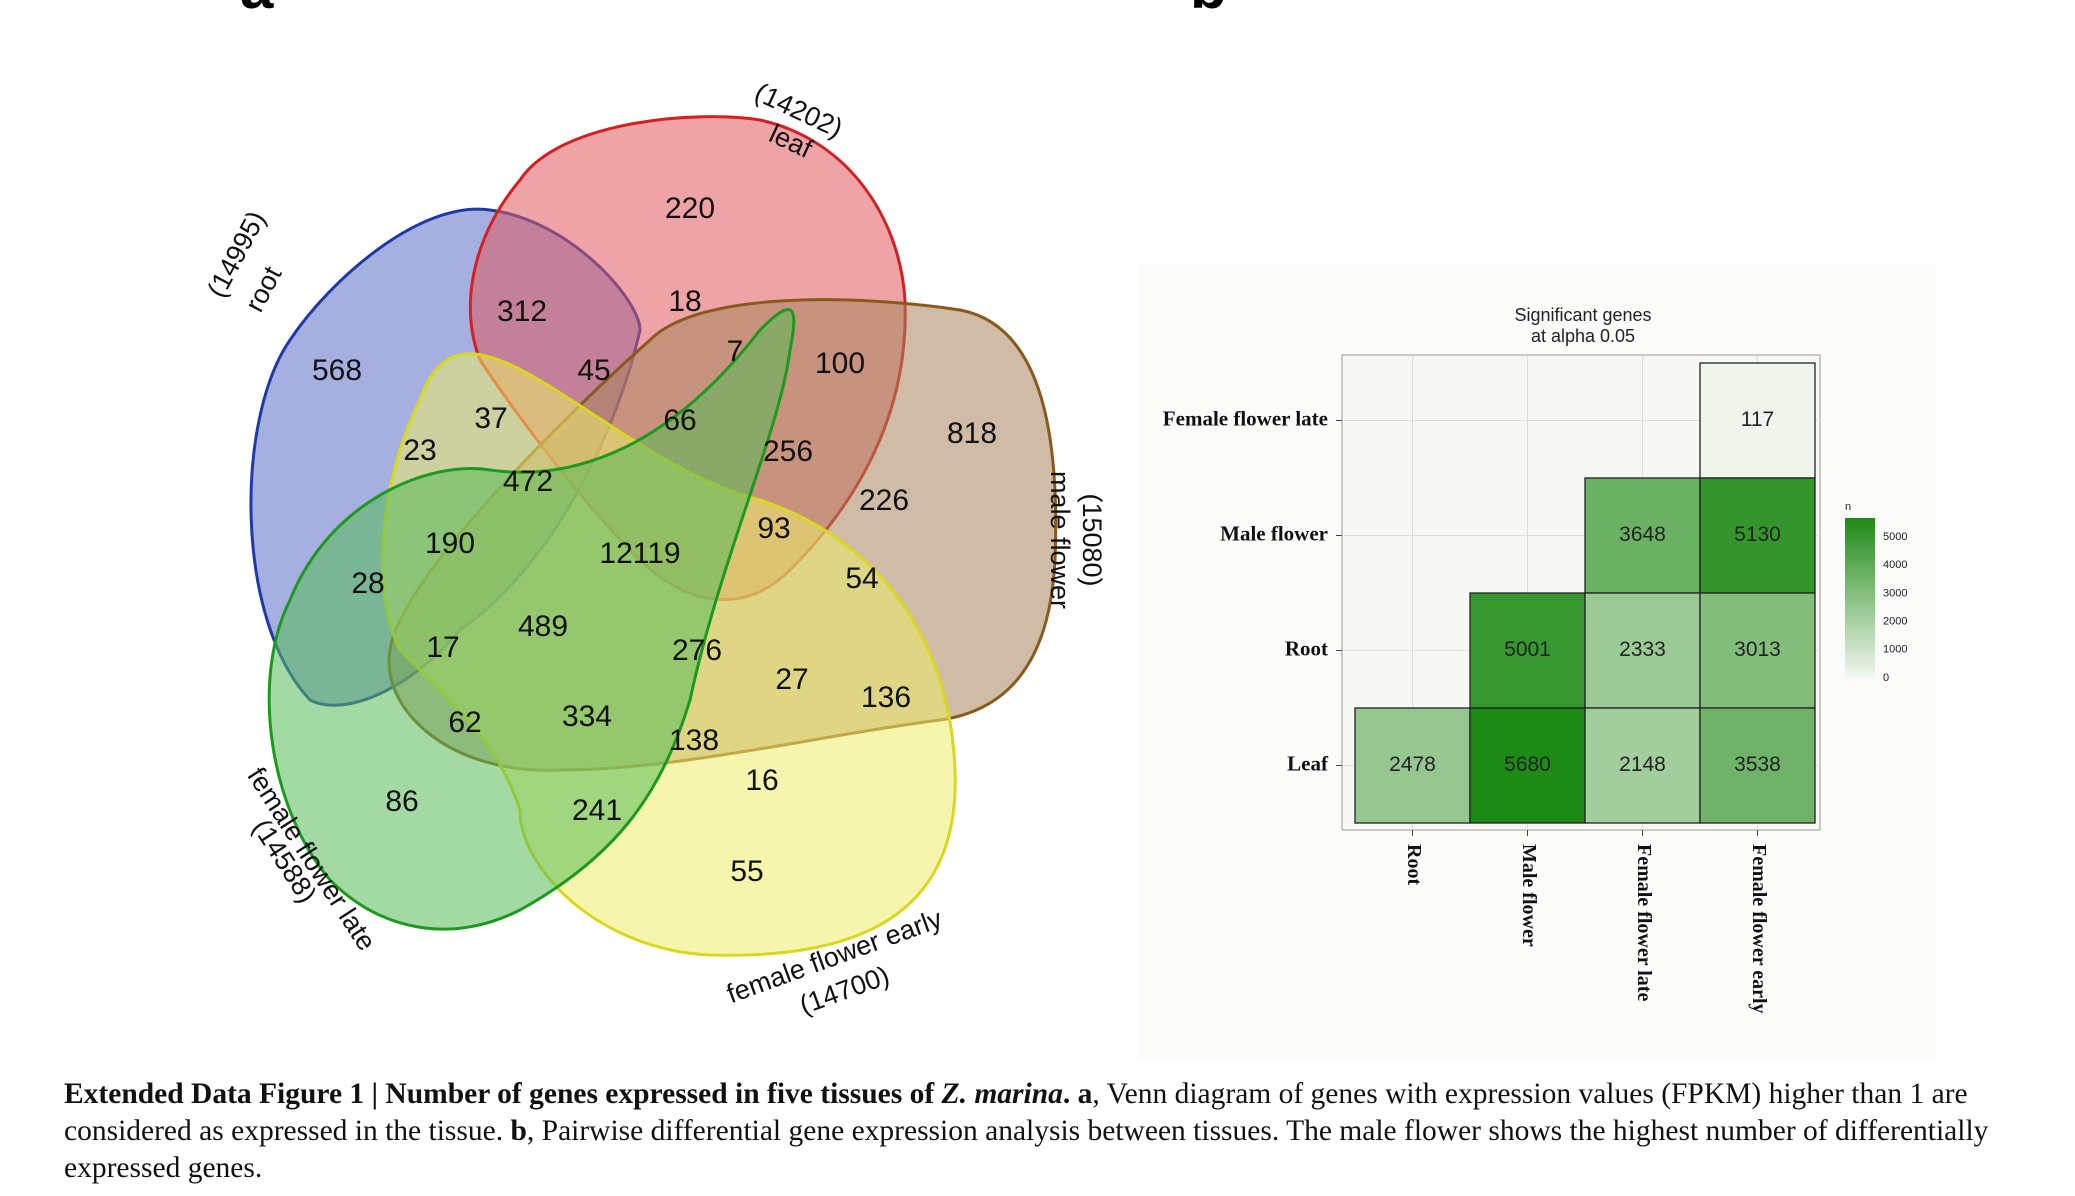 The width and height of the screenshot is (2075, 1196). Describe the element at coordinates (861, 578) in the screenshot. I see `venn-region-count: 54` at that location.